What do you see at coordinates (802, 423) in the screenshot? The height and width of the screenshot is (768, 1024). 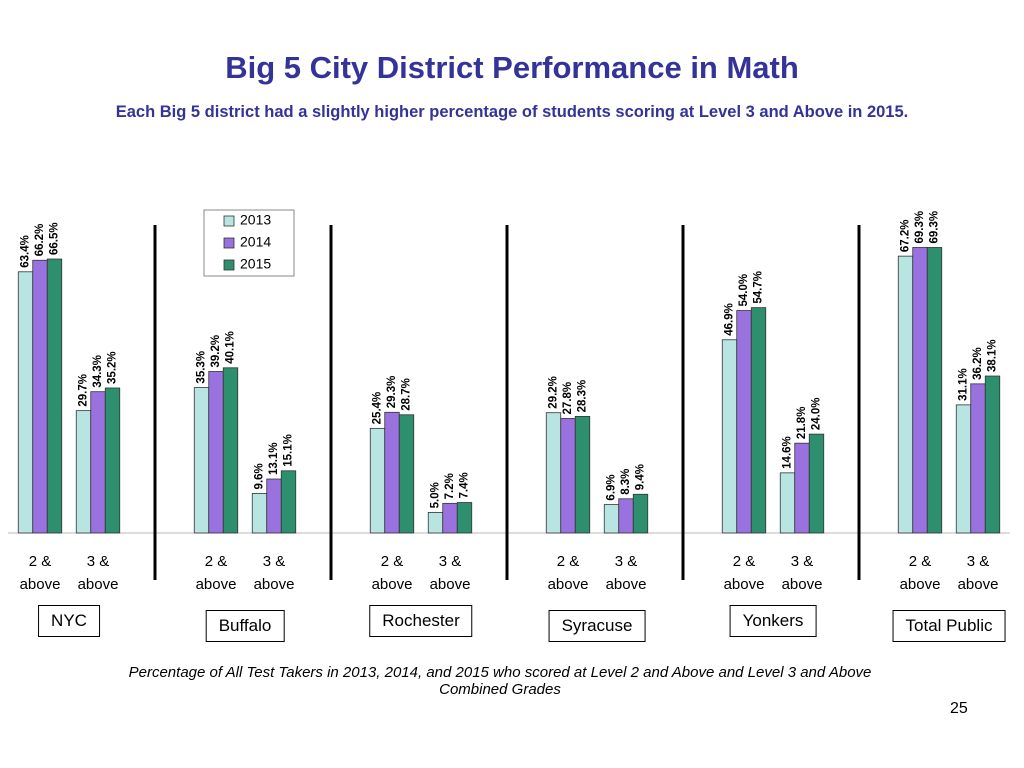 I see `value-label: 21.8%` at bounding box center [802, 423].